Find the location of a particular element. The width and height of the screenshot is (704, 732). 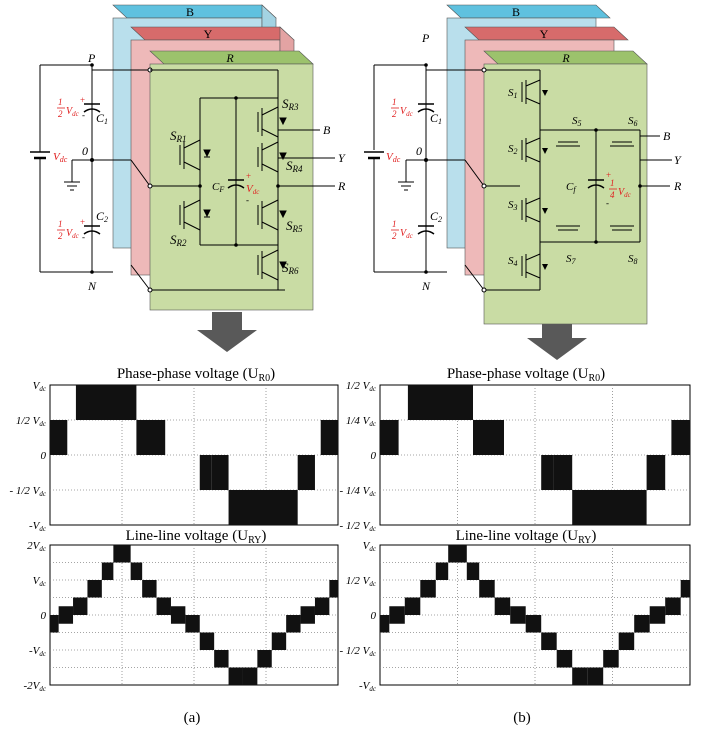

s5-label-b: S5 is located at coordinates (577, 121).